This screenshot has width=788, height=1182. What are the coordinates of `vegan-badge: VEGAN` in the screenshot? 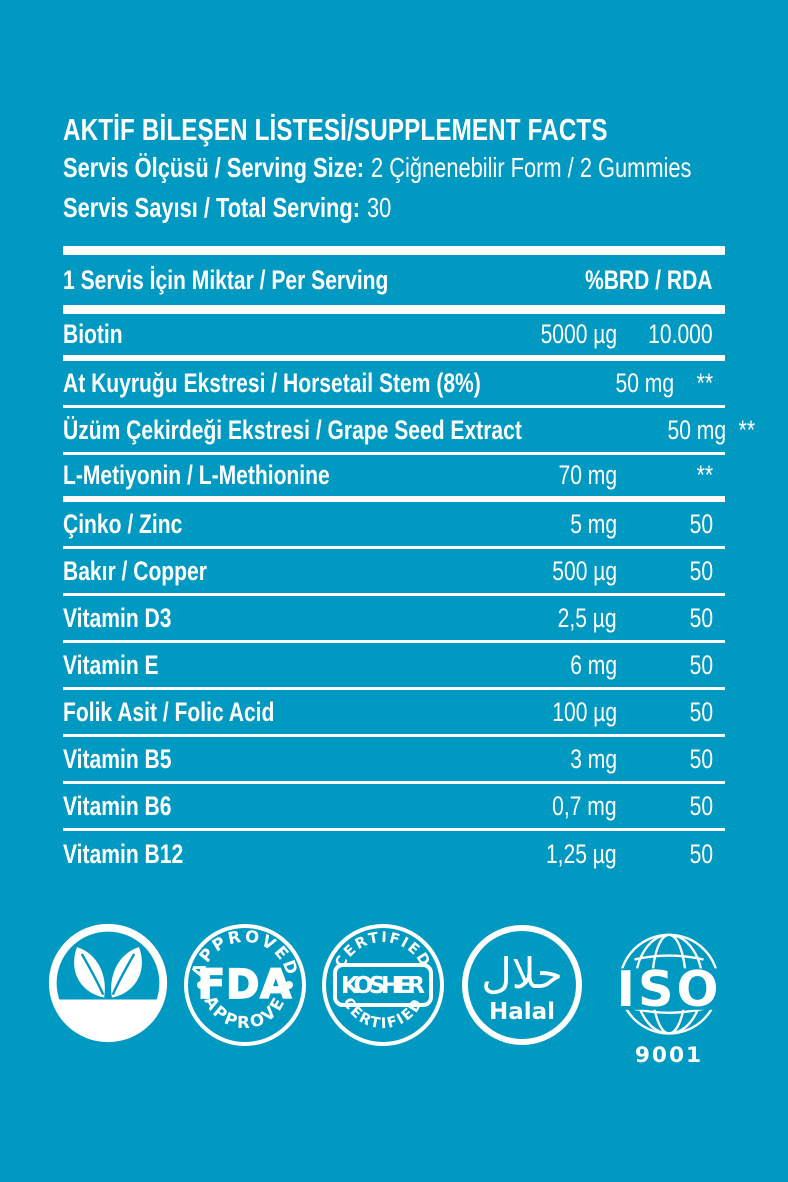 It's located at (108, 983).